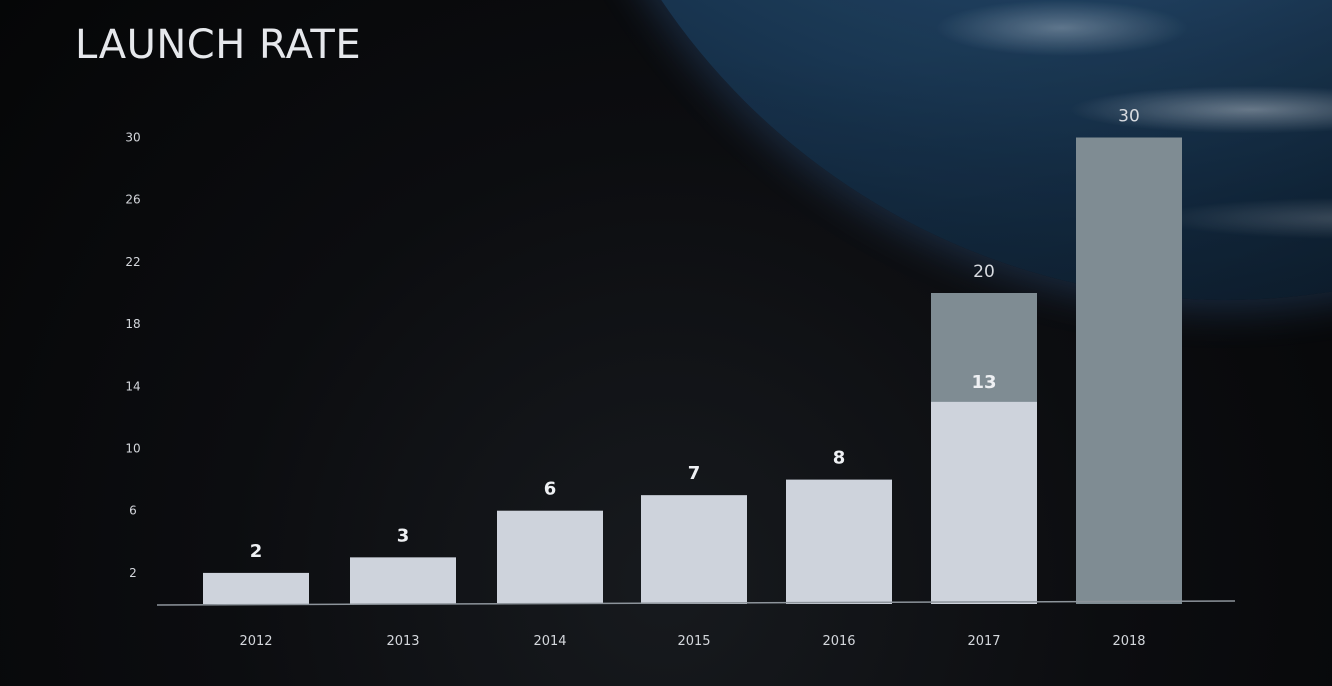  I want to click on x-tick-label: 2018, so click(1128, 641).